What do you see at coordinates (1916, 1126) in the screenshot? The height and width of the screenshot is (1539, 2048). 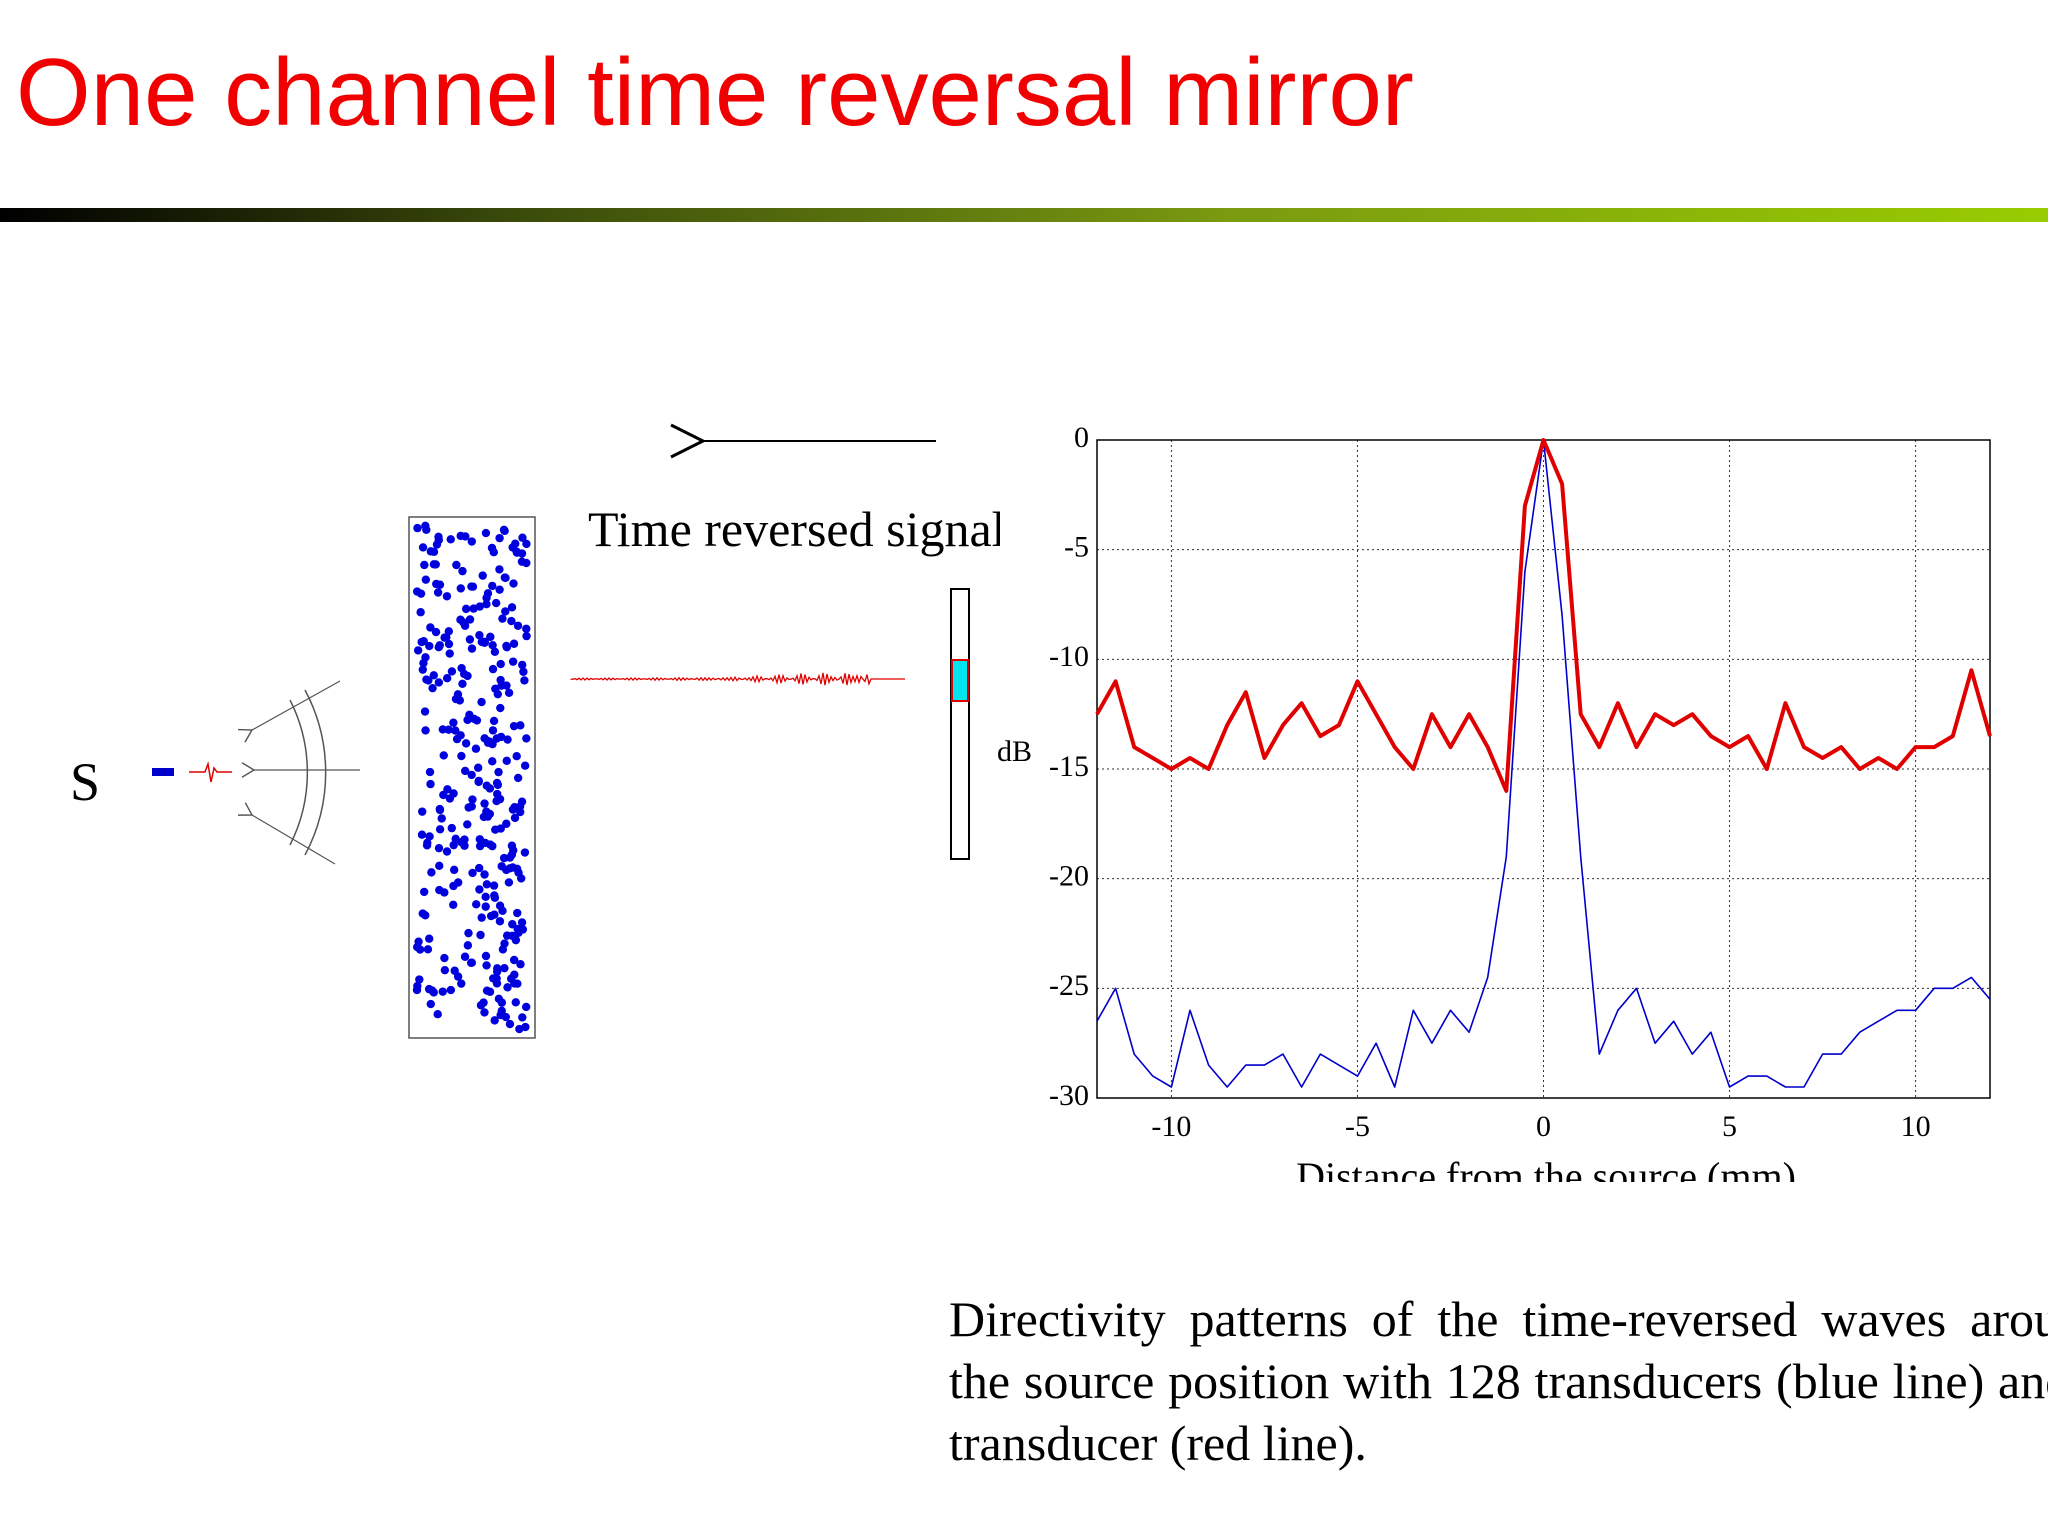 I see `x-tick-label: 10` at bounding box center [1916, 1126].